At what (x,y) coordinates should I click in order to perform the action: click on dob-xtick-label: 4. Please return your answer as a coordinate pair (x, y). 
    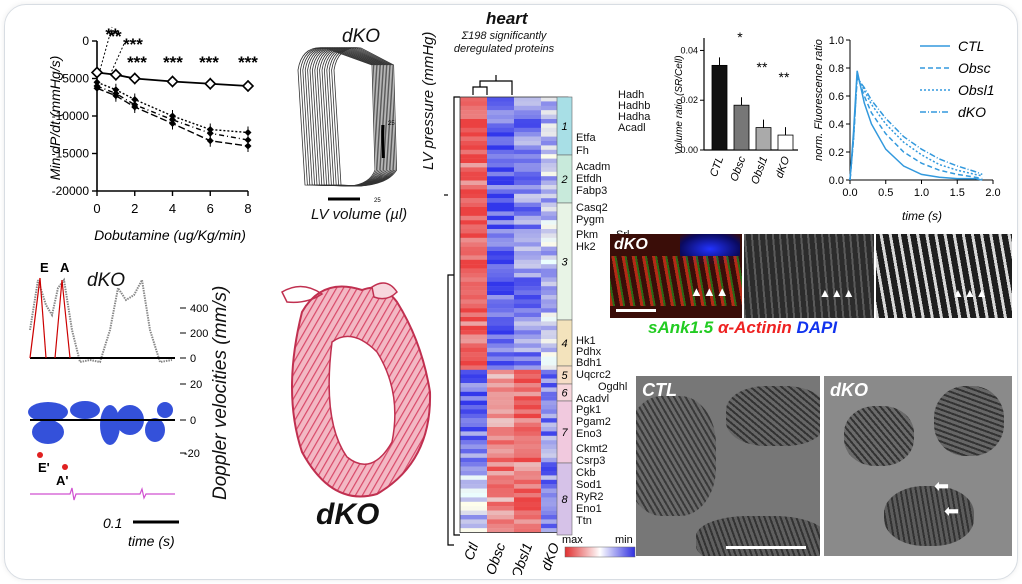
    Looking at the image, I should click on (172, 208).